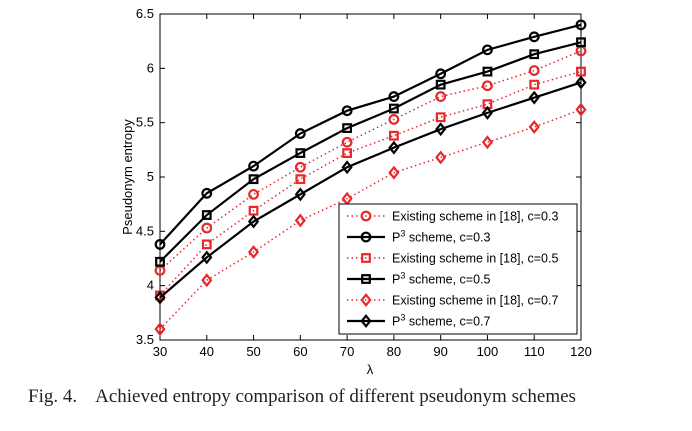 The image size is (692, 431). What do you see at coordinates (253, 351) in the screenshot?
I see `x-tick-label: 50` at bounding box center [253, 351].